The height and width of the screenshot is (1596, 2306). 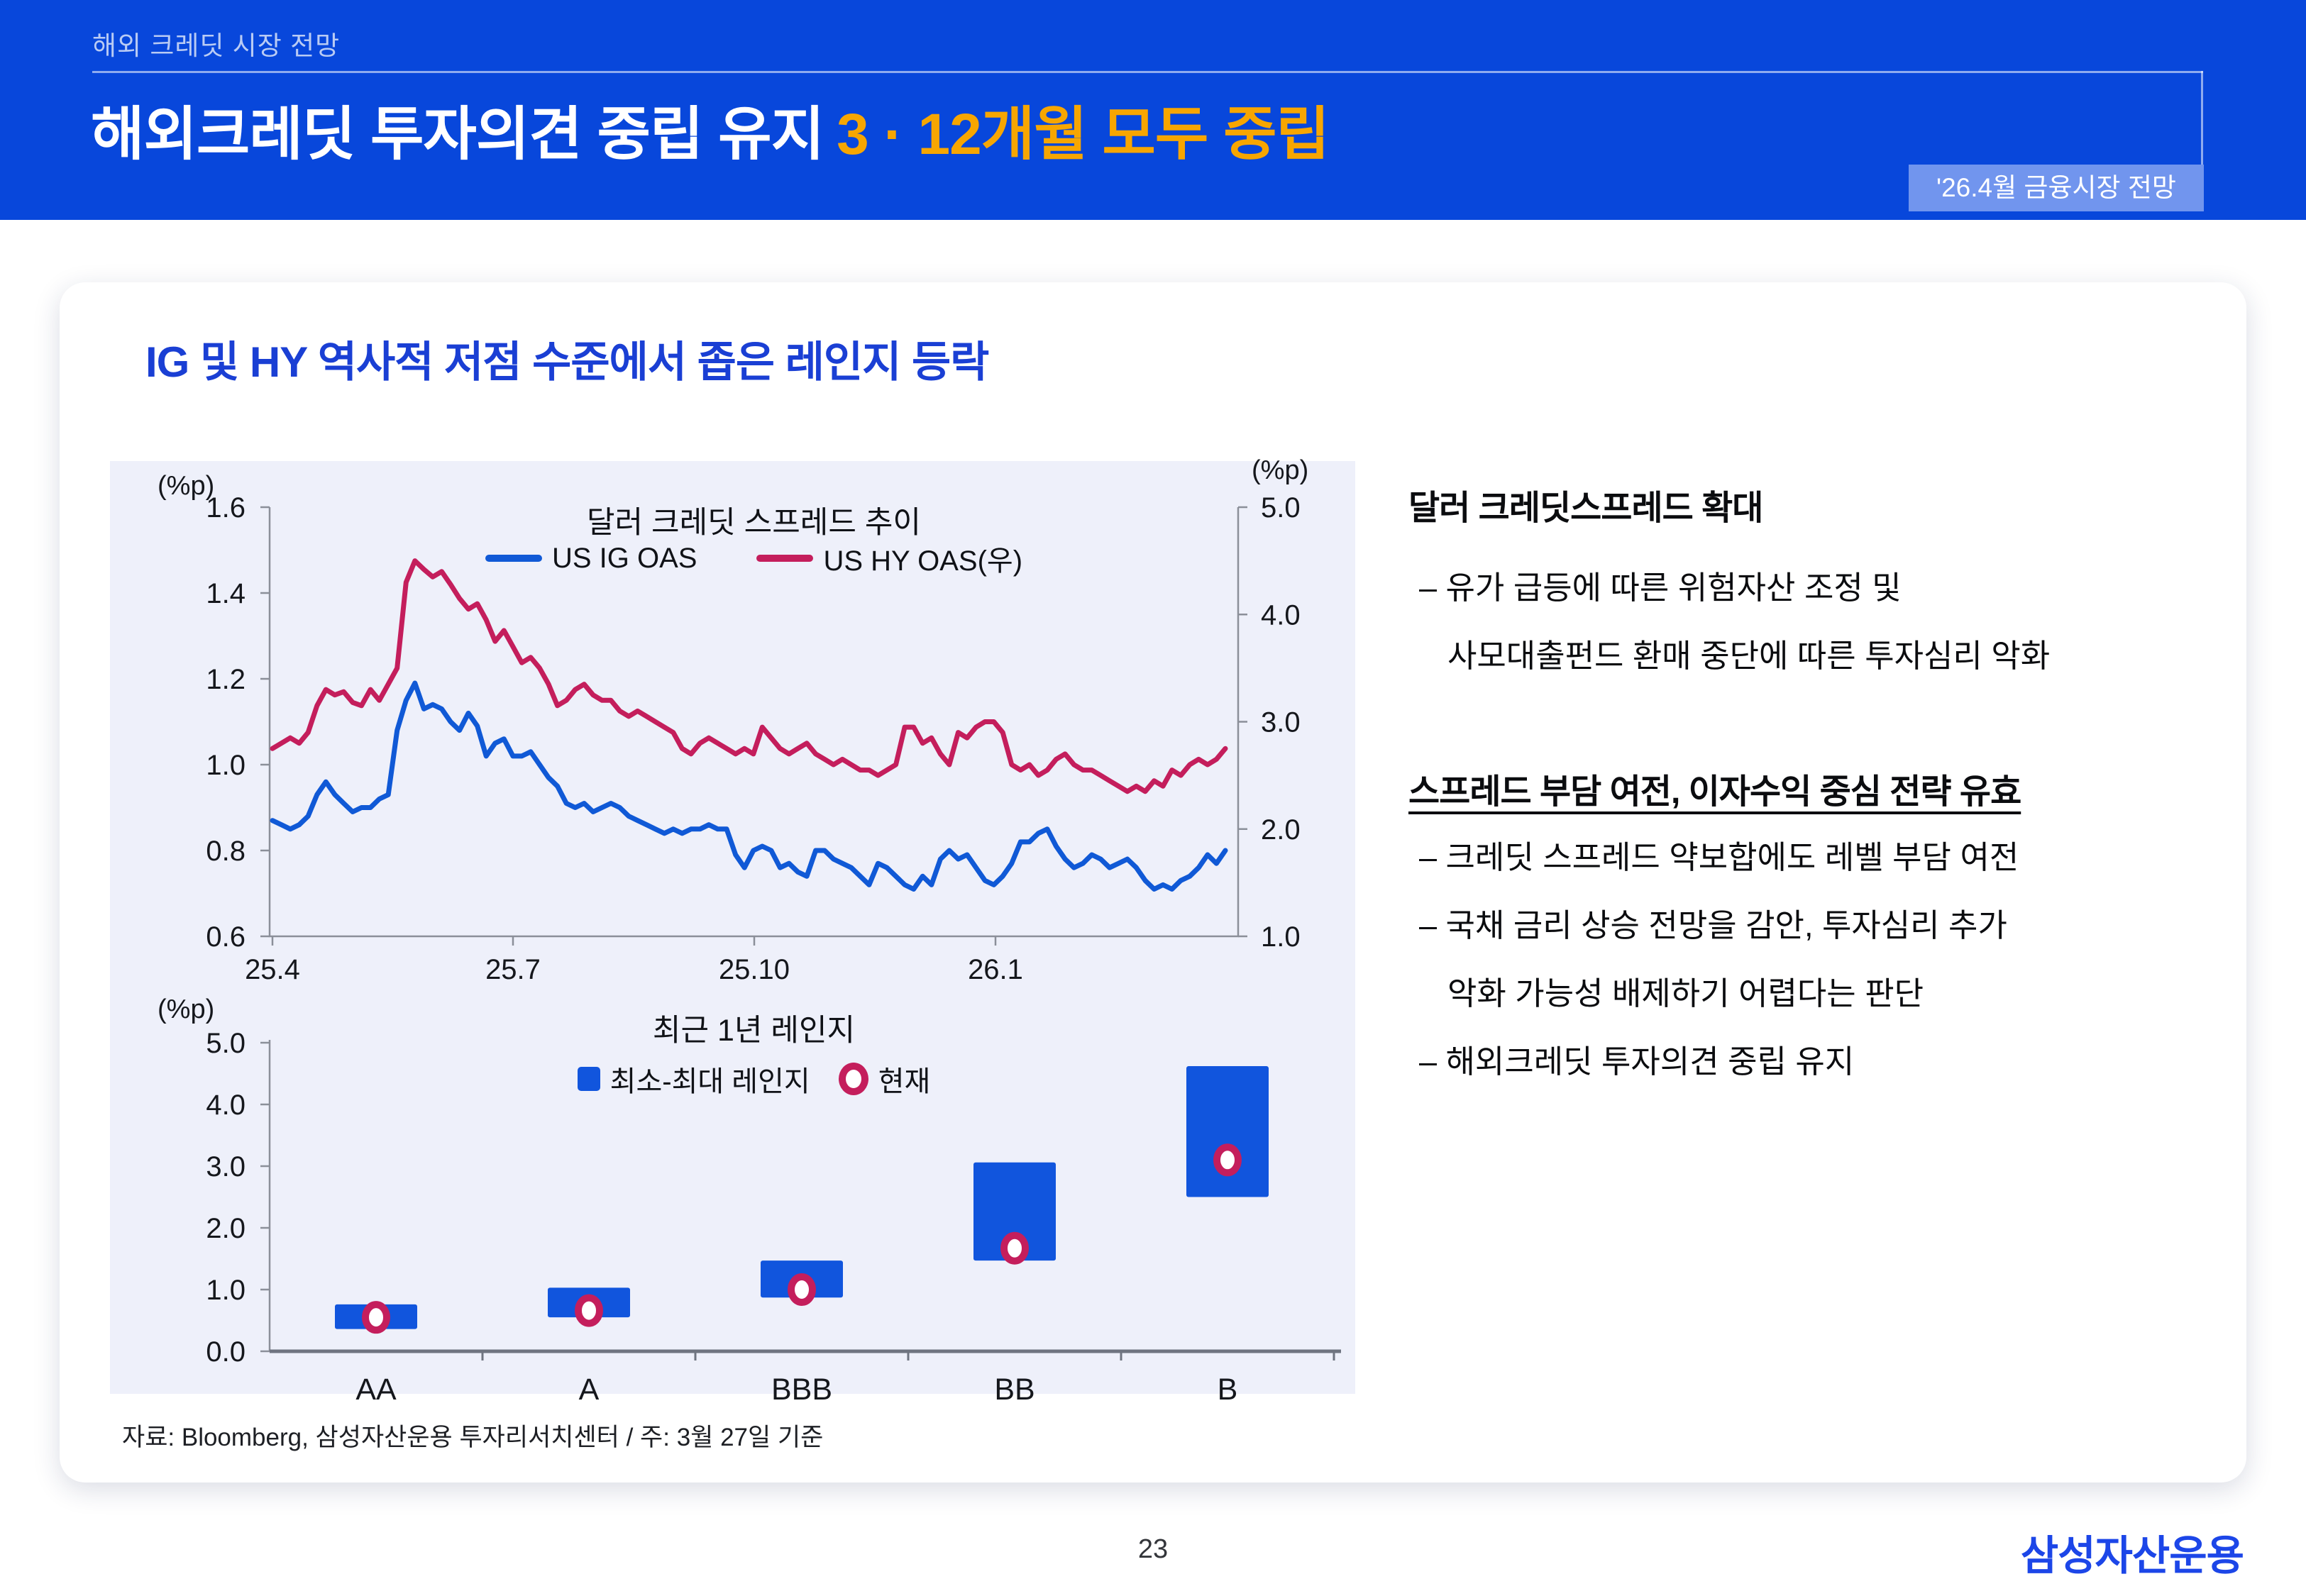 I want to click on current-marker-swatch, so click(x=853, y=1079).